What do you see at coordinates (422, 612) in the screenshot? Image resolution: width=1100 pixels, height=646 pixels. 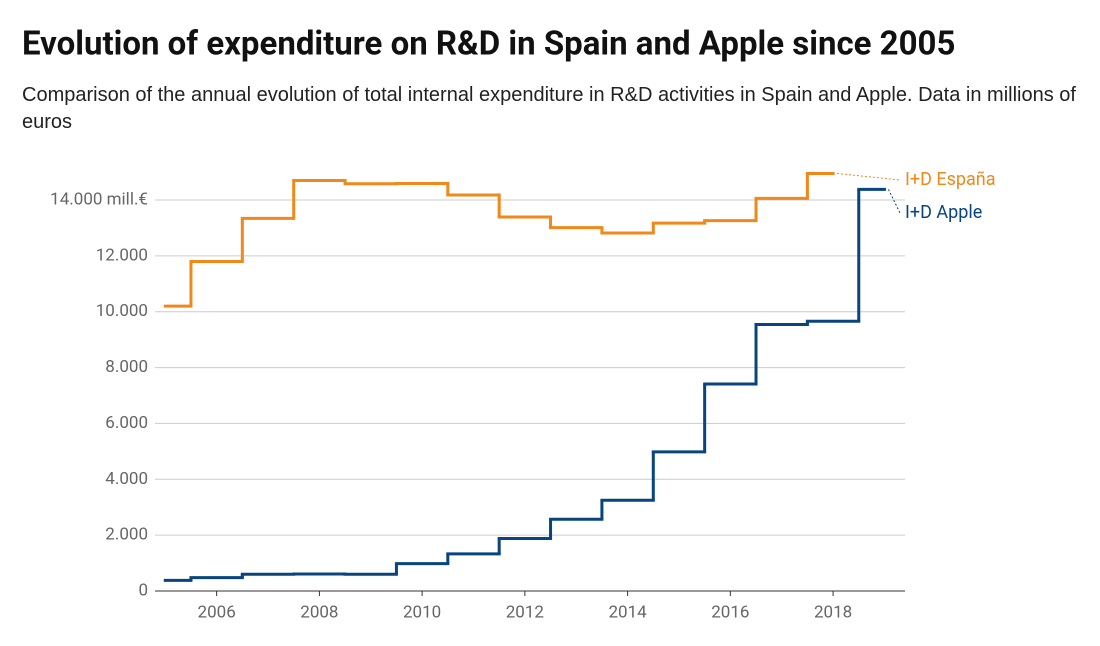 I see `x-tick-label: 2010` at bounding box center [422, 612].